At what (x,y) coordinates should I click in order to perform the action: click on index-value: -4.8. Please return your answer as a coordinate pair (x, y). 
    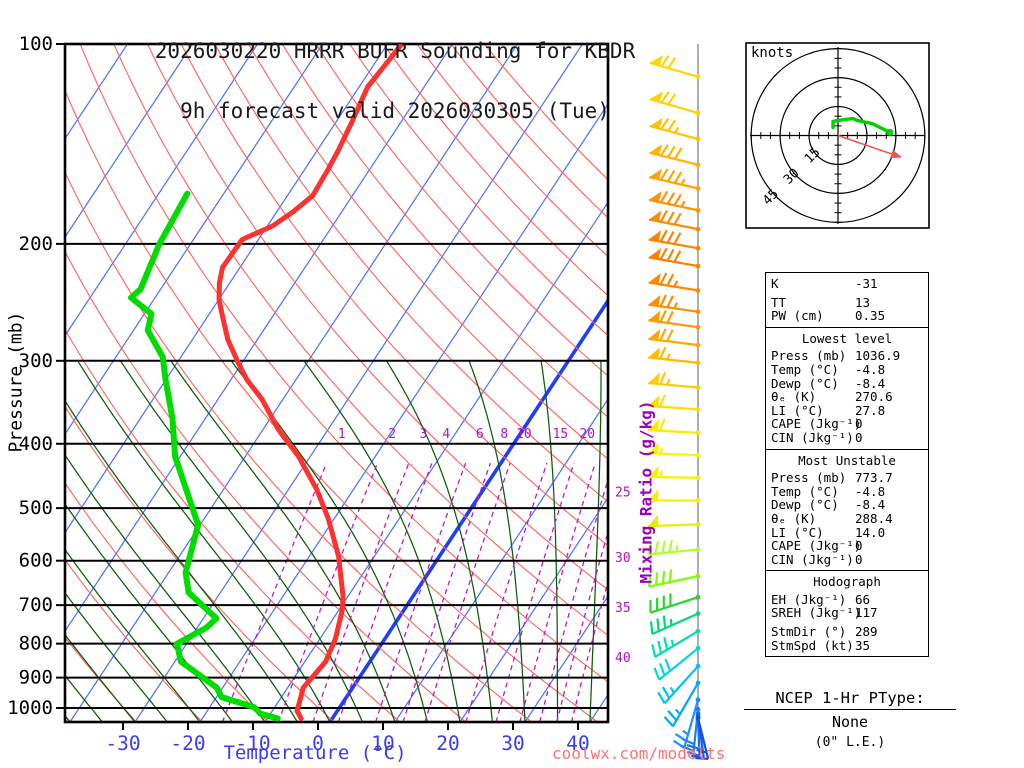
    Looking at the image, I should click on (870, 491).